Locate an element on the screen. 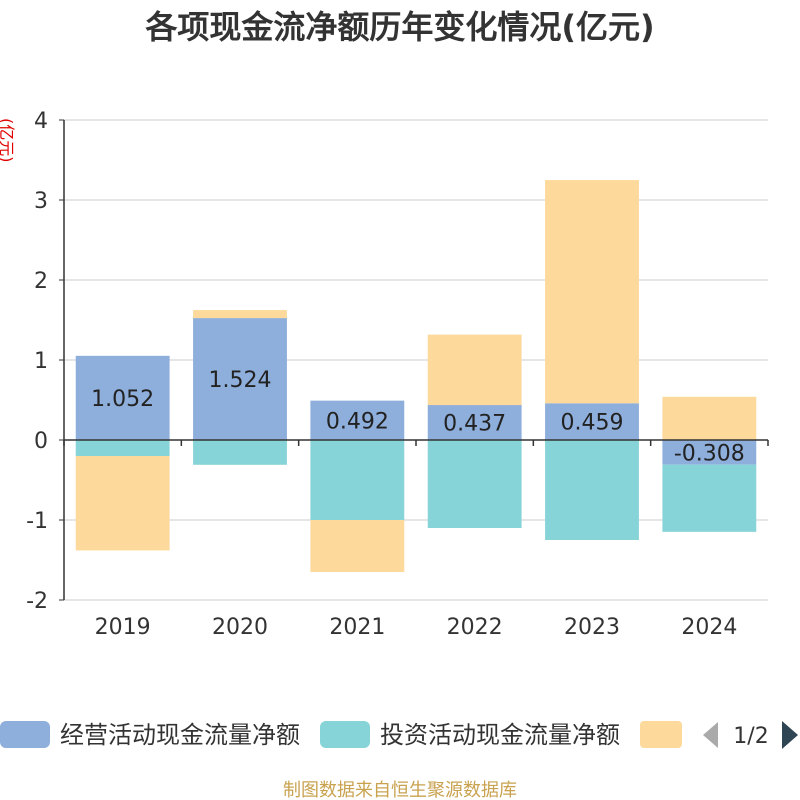  triangle-left-icon is located at coordinates (710, 735).